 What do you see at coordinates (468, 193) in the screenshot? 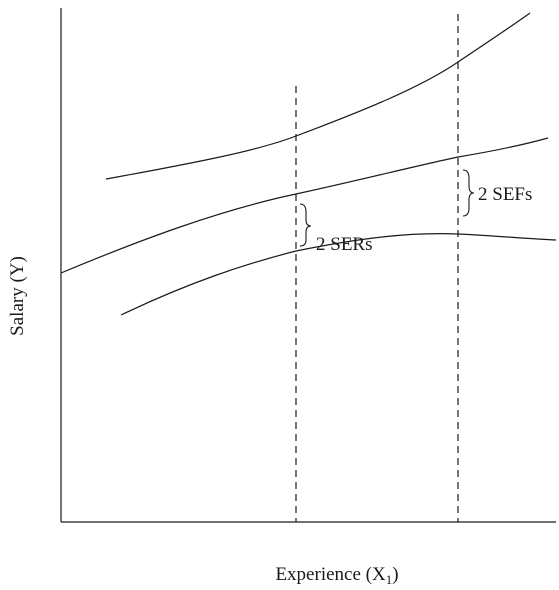
I see `sef-brace` at bounding box center [468, 193].